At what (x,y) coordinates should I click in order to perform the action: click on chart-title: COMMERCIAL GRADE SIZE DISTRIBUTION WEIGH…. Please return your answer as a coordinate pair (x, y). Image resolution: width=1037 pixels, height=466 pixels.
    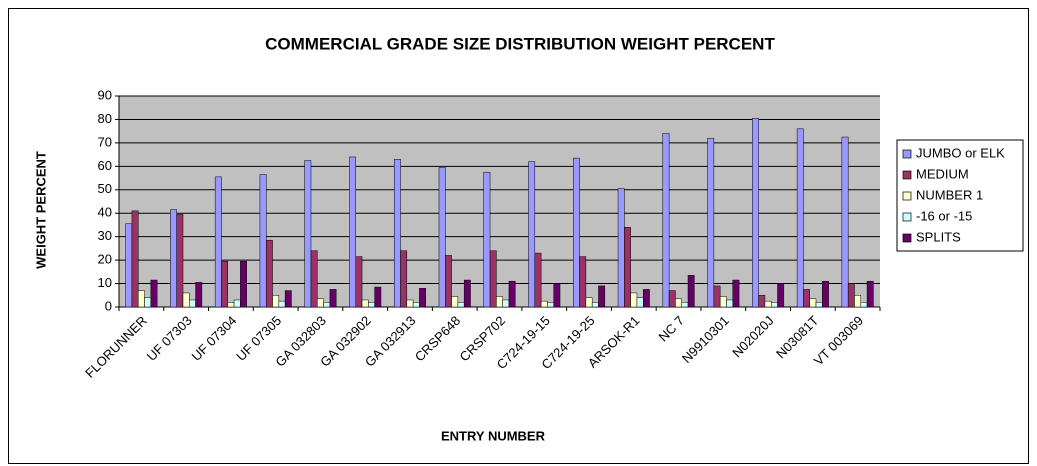
    Looking at the image, I should click on (520, 43).